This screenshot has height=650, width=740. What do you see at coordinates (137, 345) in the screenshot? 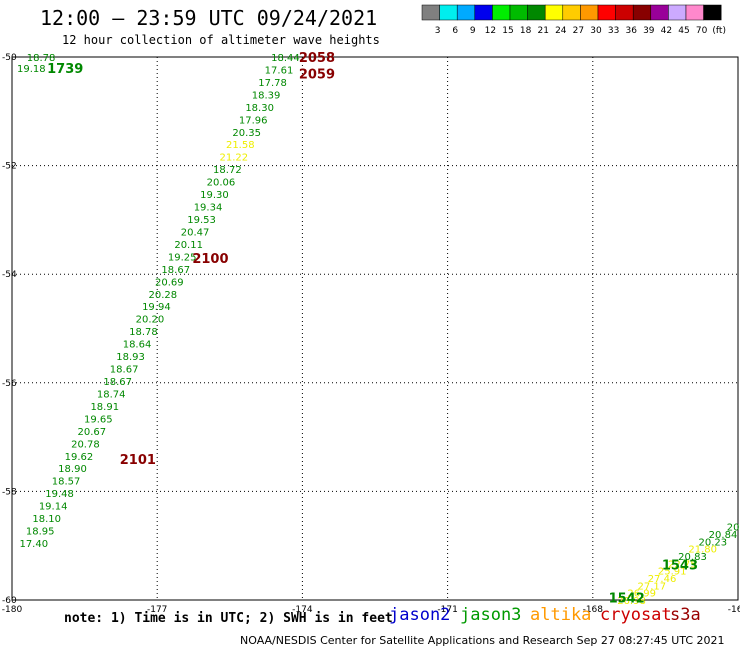
I see `swh-value-west: 18.64` at bounding box center [137, 345].